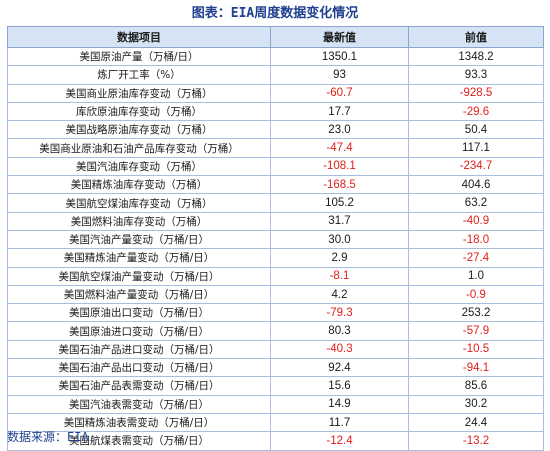 The width and height of the screenshot is (550, 451). What do you see at coordinates (139, 111) in the screenshot?
I see `row-item-label: 库欣原油库存变动（万桶）` at bounding box center [139, 111].